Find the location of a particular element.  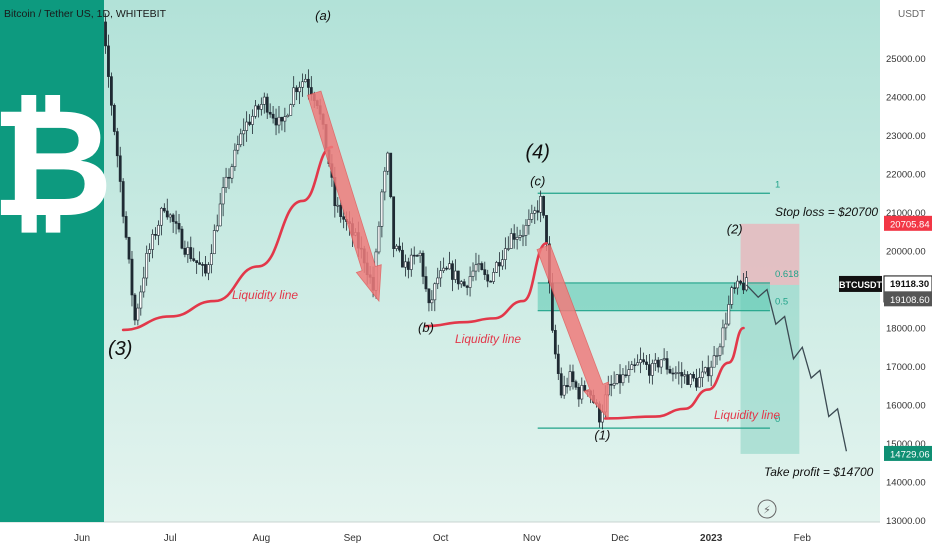

take-profit-annotation: Take profit = $14700 is located at coordinates (819, 472).